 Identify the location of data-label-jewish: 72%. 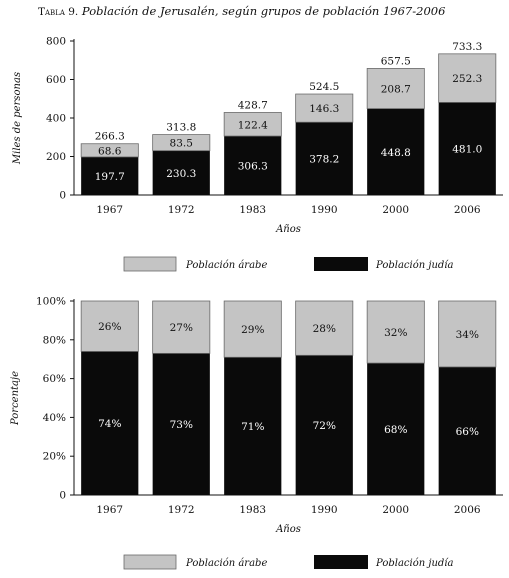
(324, 426).